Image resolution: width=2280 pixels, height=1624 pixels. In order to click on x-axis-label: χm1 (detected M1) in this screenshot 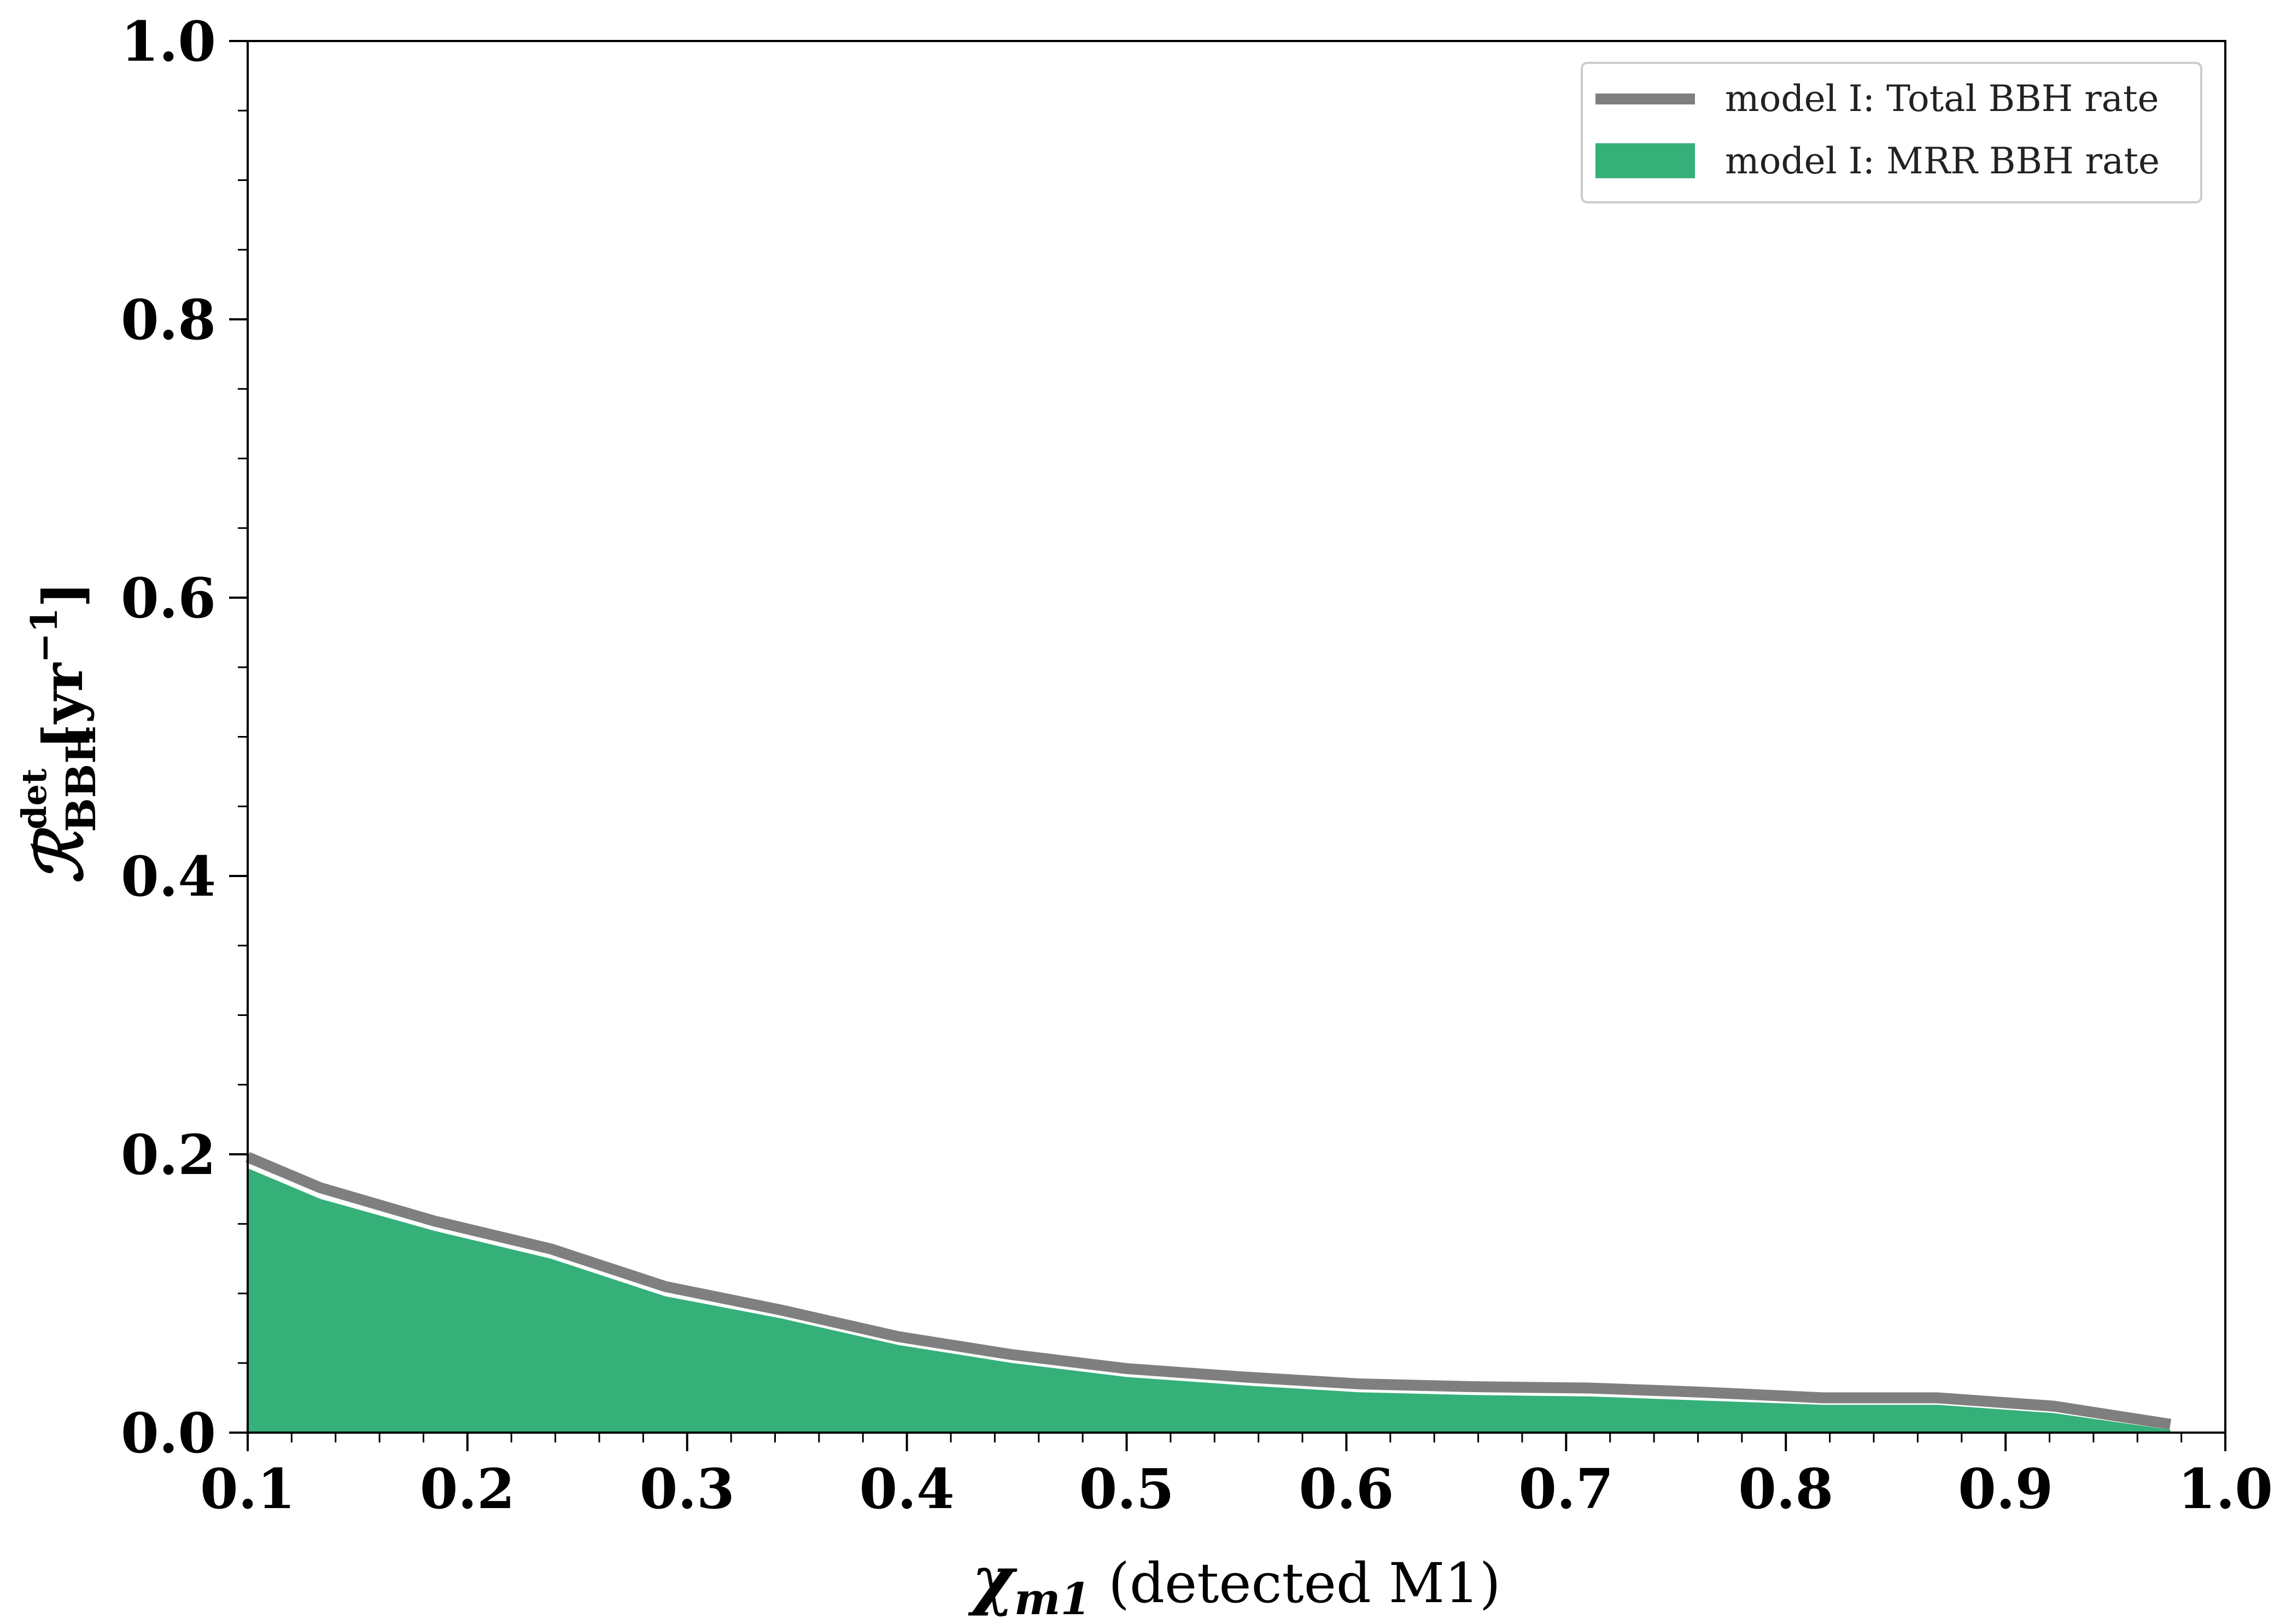, I will do `click(1235, 1582)`.